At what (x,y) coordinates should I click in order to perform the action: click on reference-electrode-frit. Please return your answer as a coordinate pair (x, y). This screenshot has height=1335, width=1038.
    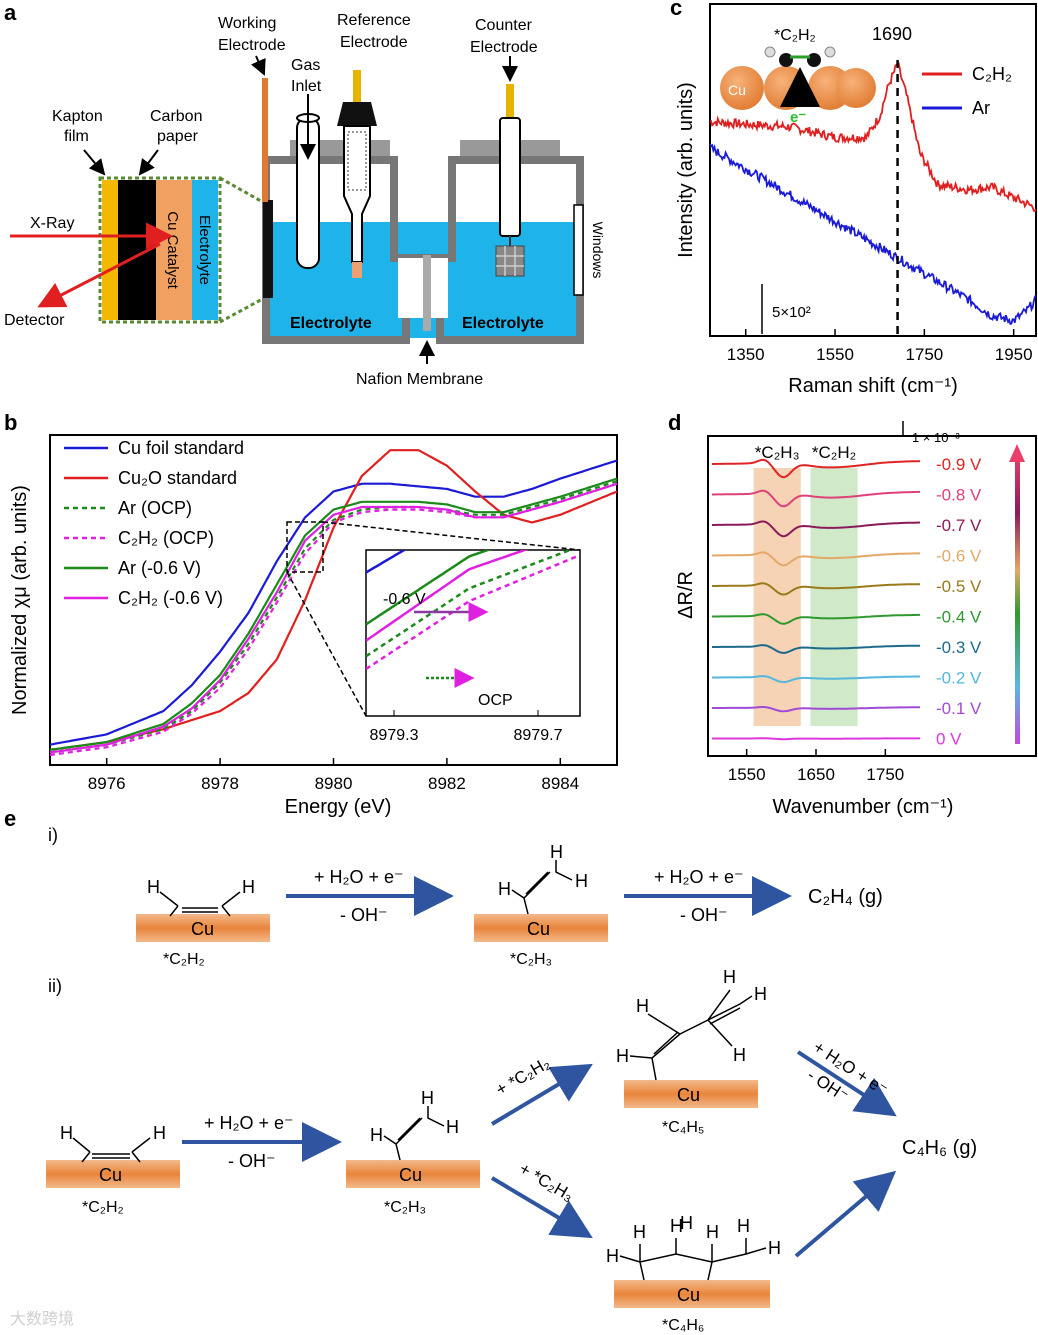
    Looking at the image, I should click on (357, 161).